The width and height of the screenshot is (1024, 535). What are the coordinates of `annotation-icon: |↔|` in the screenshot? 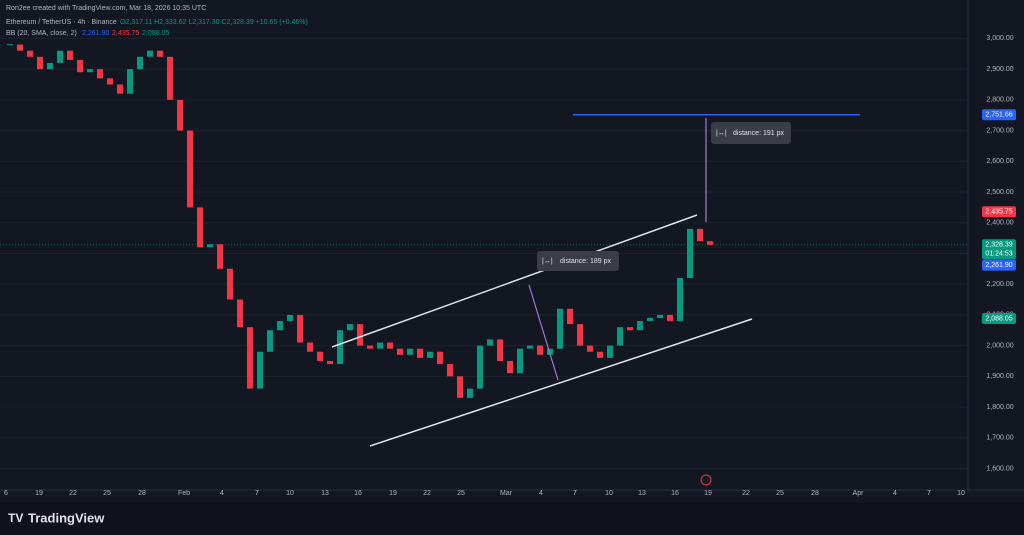 It's located at (547, 261).